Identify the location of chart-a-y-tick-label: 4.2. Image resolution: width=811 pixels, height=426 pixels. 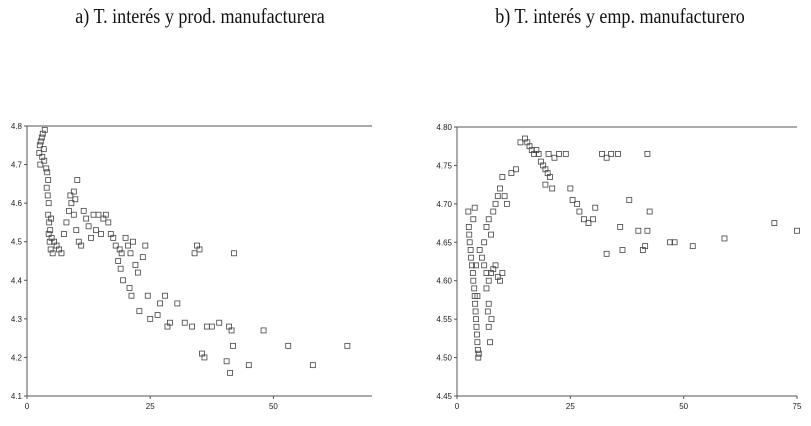
(17, 357).